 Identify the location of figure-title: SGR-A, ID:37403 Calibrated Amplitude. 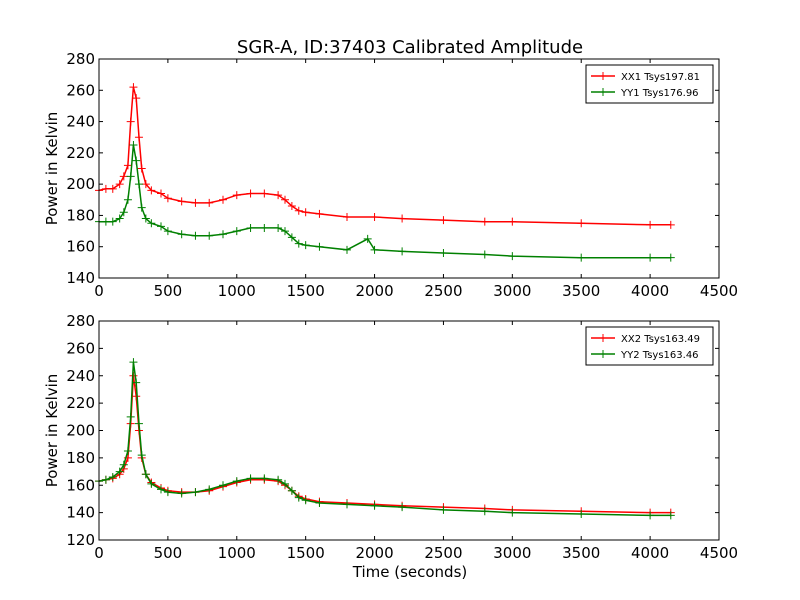
(410, 47).